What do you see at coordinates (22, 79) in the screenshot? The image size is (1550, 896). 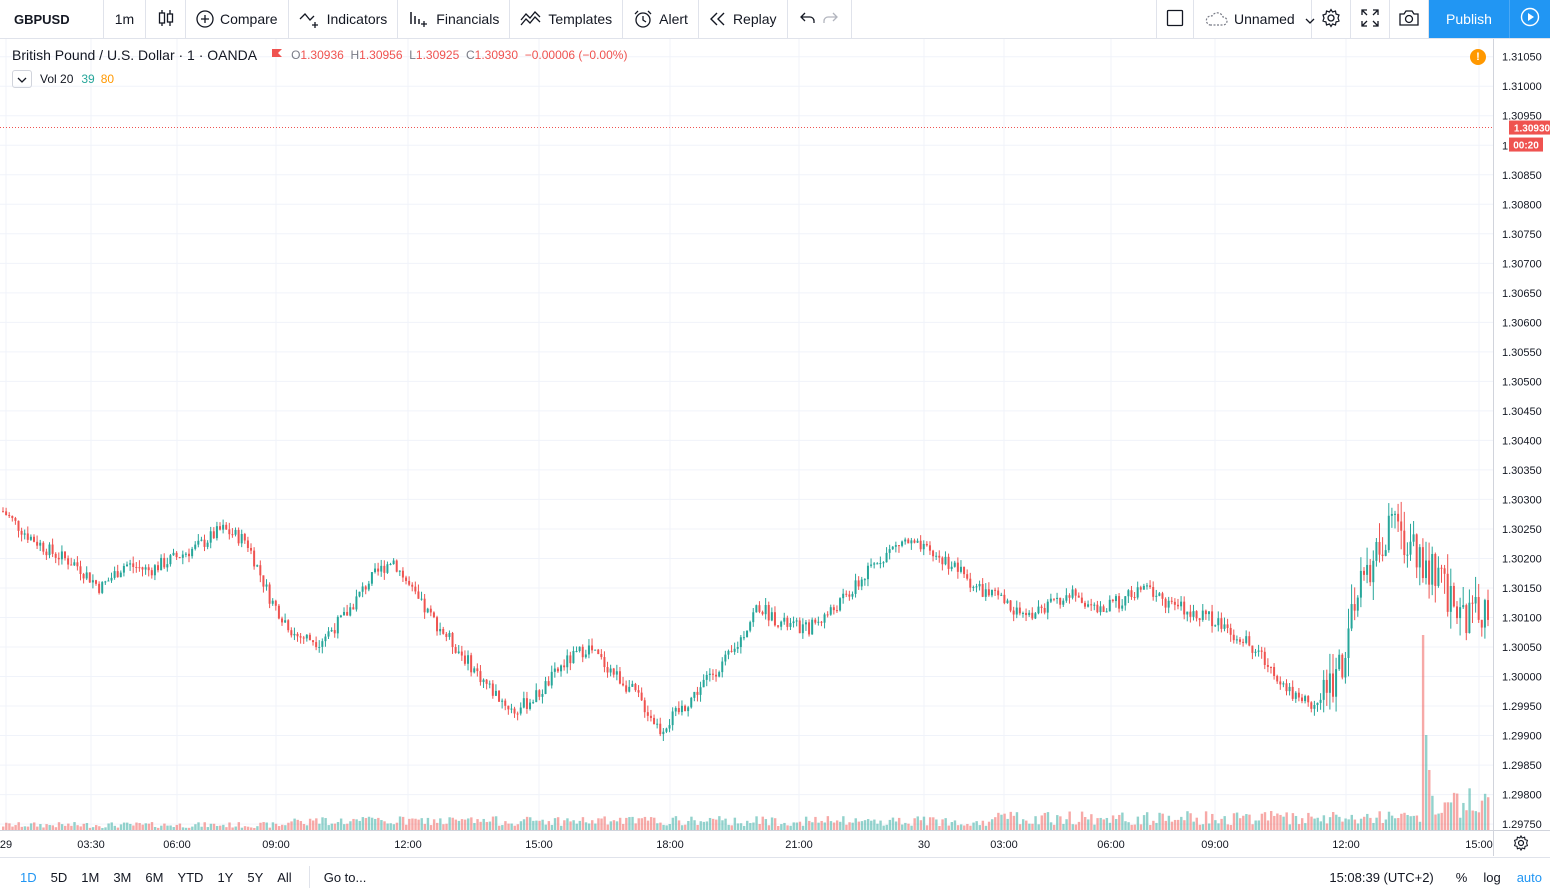 I see `legend-collapse-button` at bounding box center [22, 79].